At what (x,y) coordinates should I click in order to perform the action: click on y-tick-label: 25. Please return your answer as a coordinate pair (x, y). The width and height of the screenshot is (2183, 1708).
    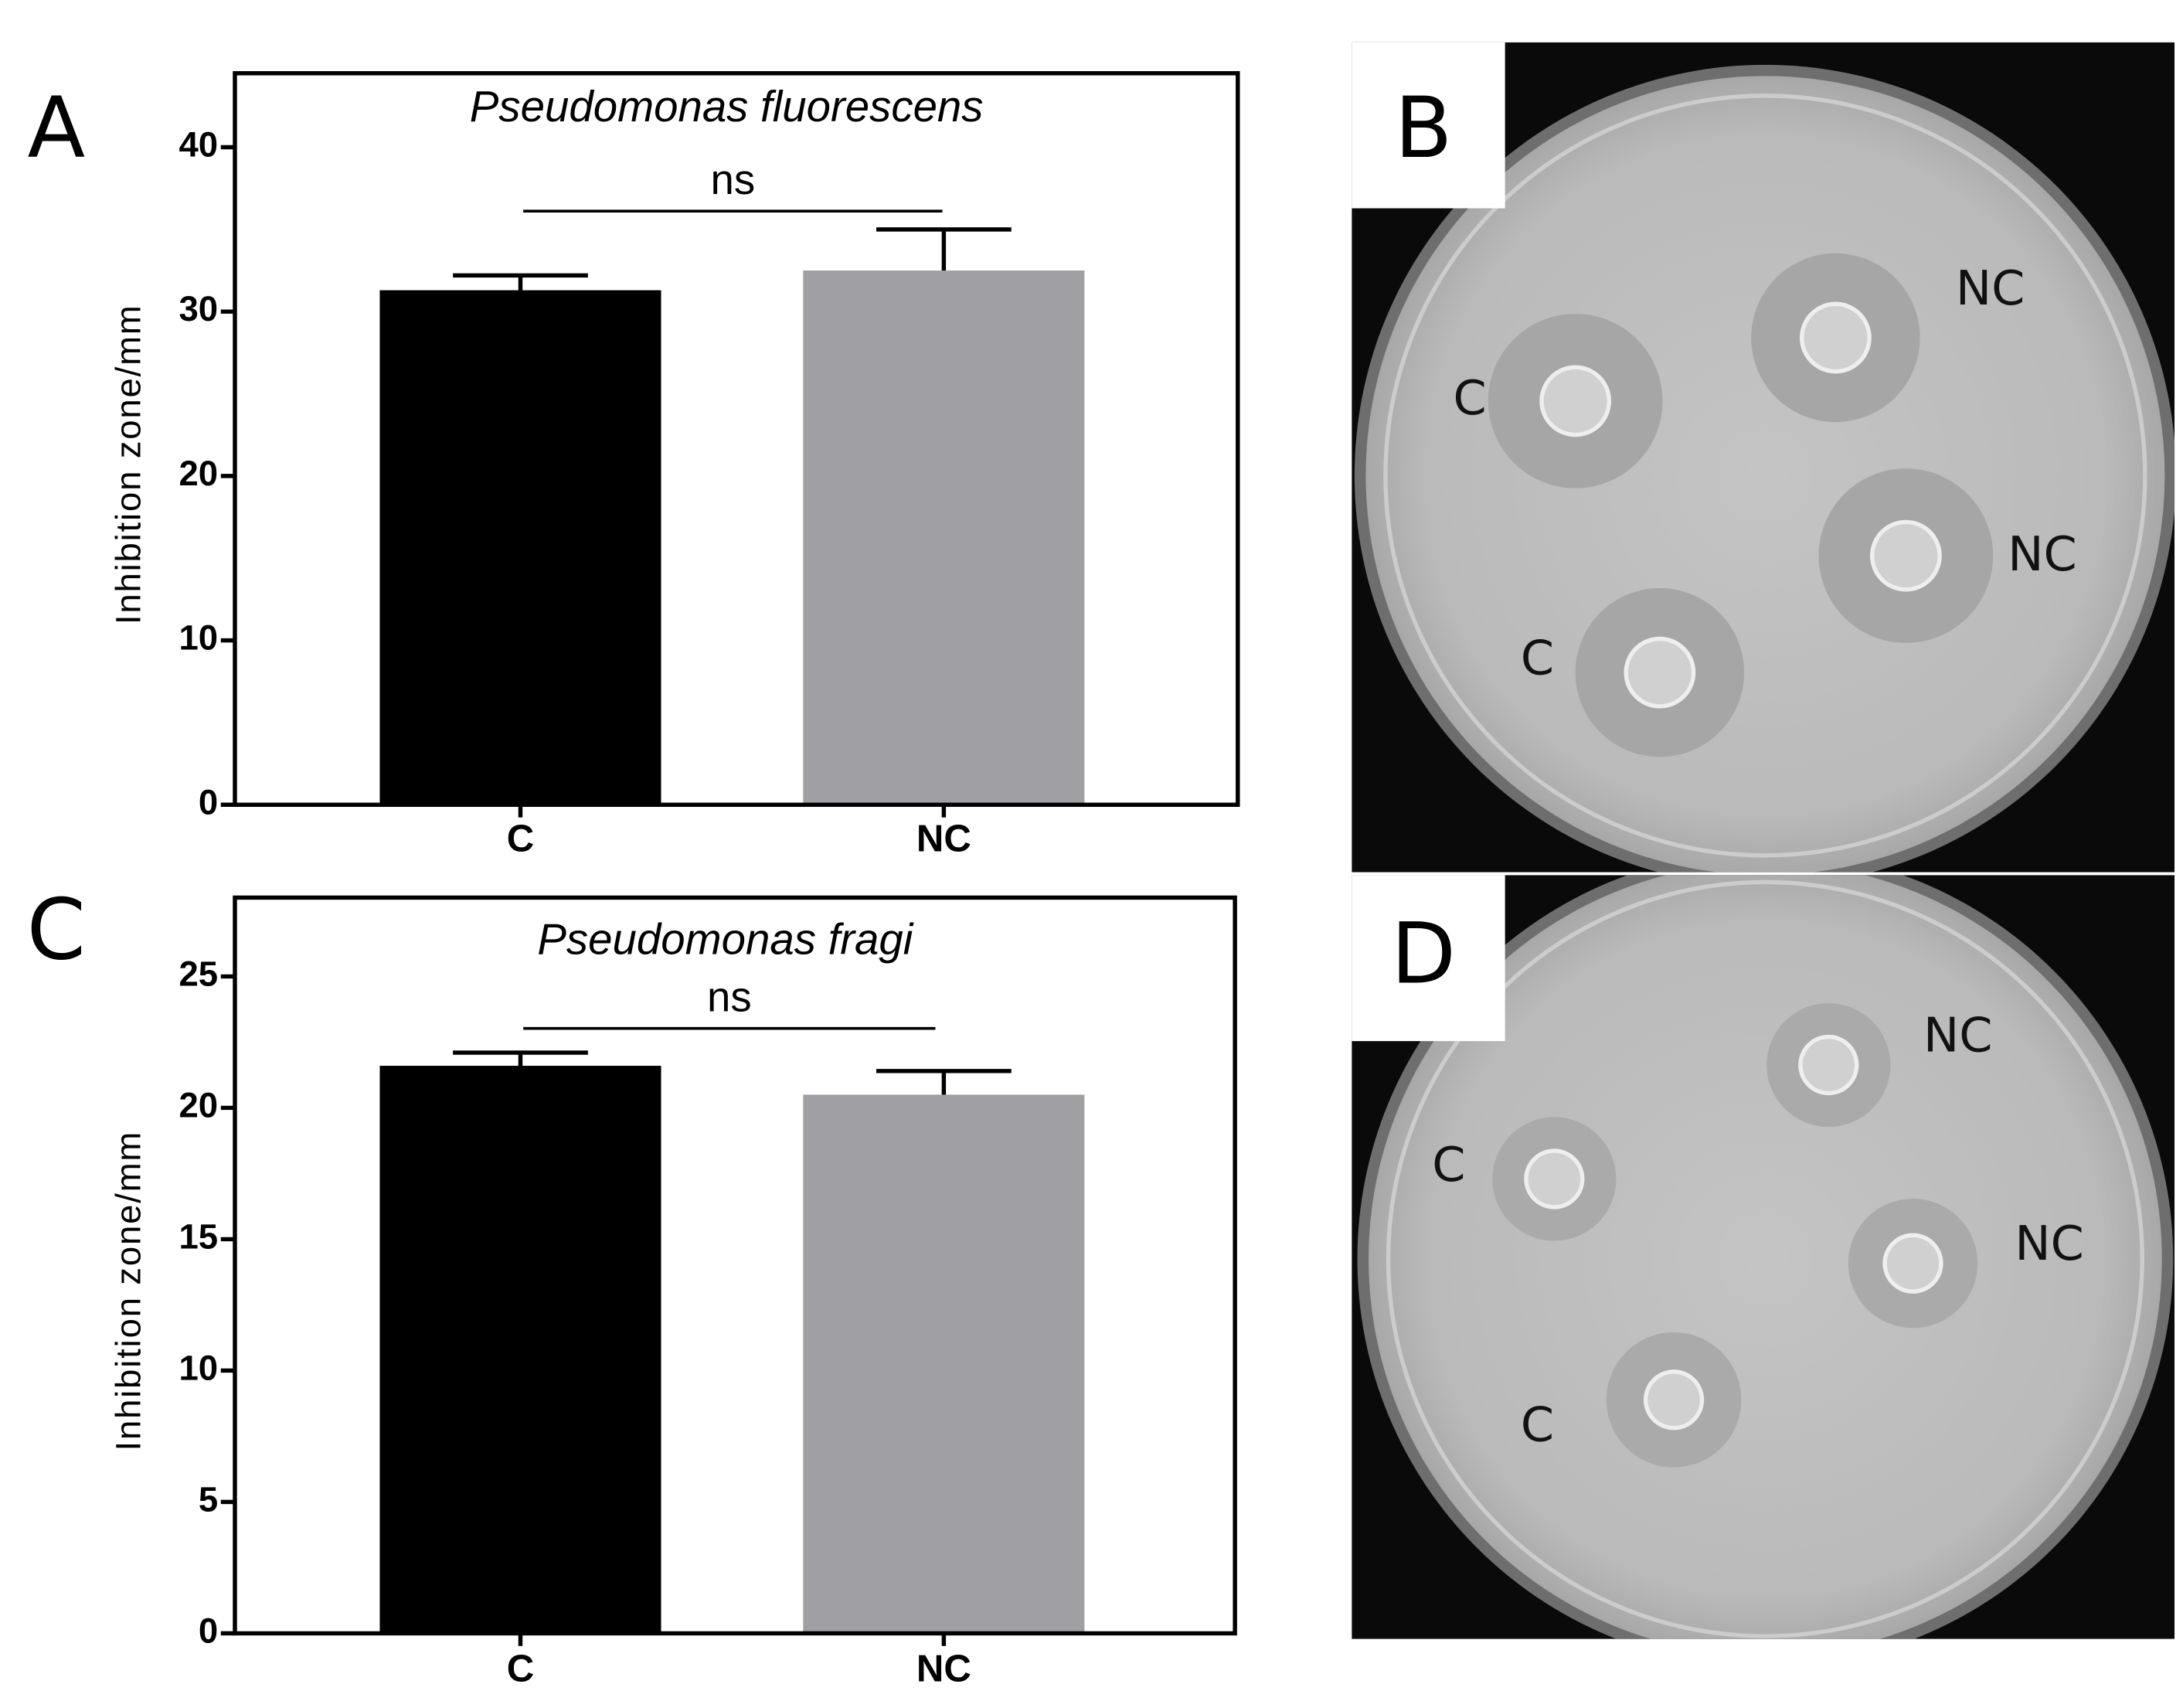
    Looking at the image, I should click on (199, 973).